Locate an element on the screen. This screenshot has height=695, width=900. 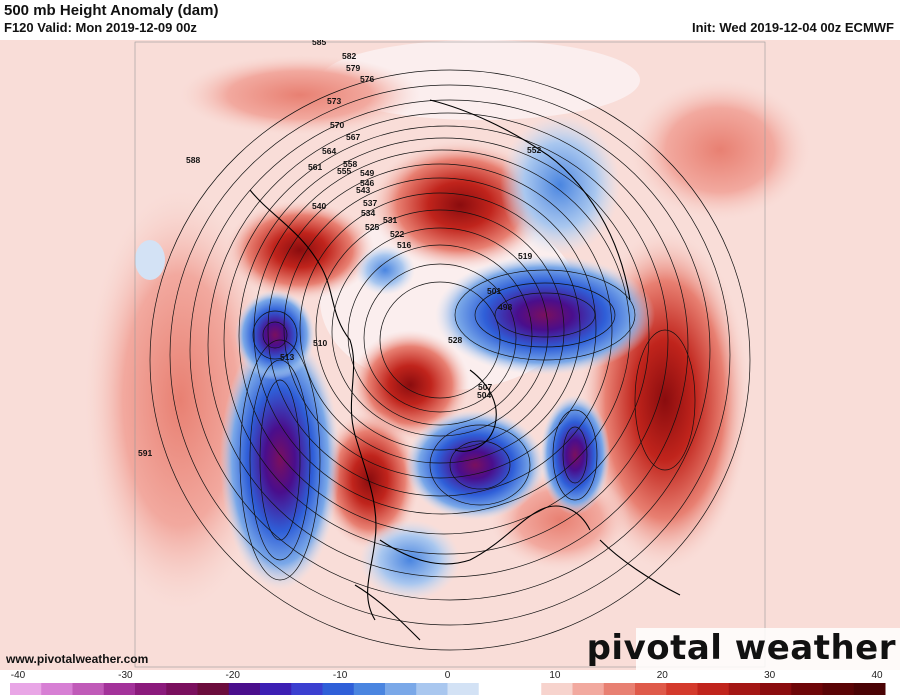
contour-label: 555 is located at coordinates (344, 171).